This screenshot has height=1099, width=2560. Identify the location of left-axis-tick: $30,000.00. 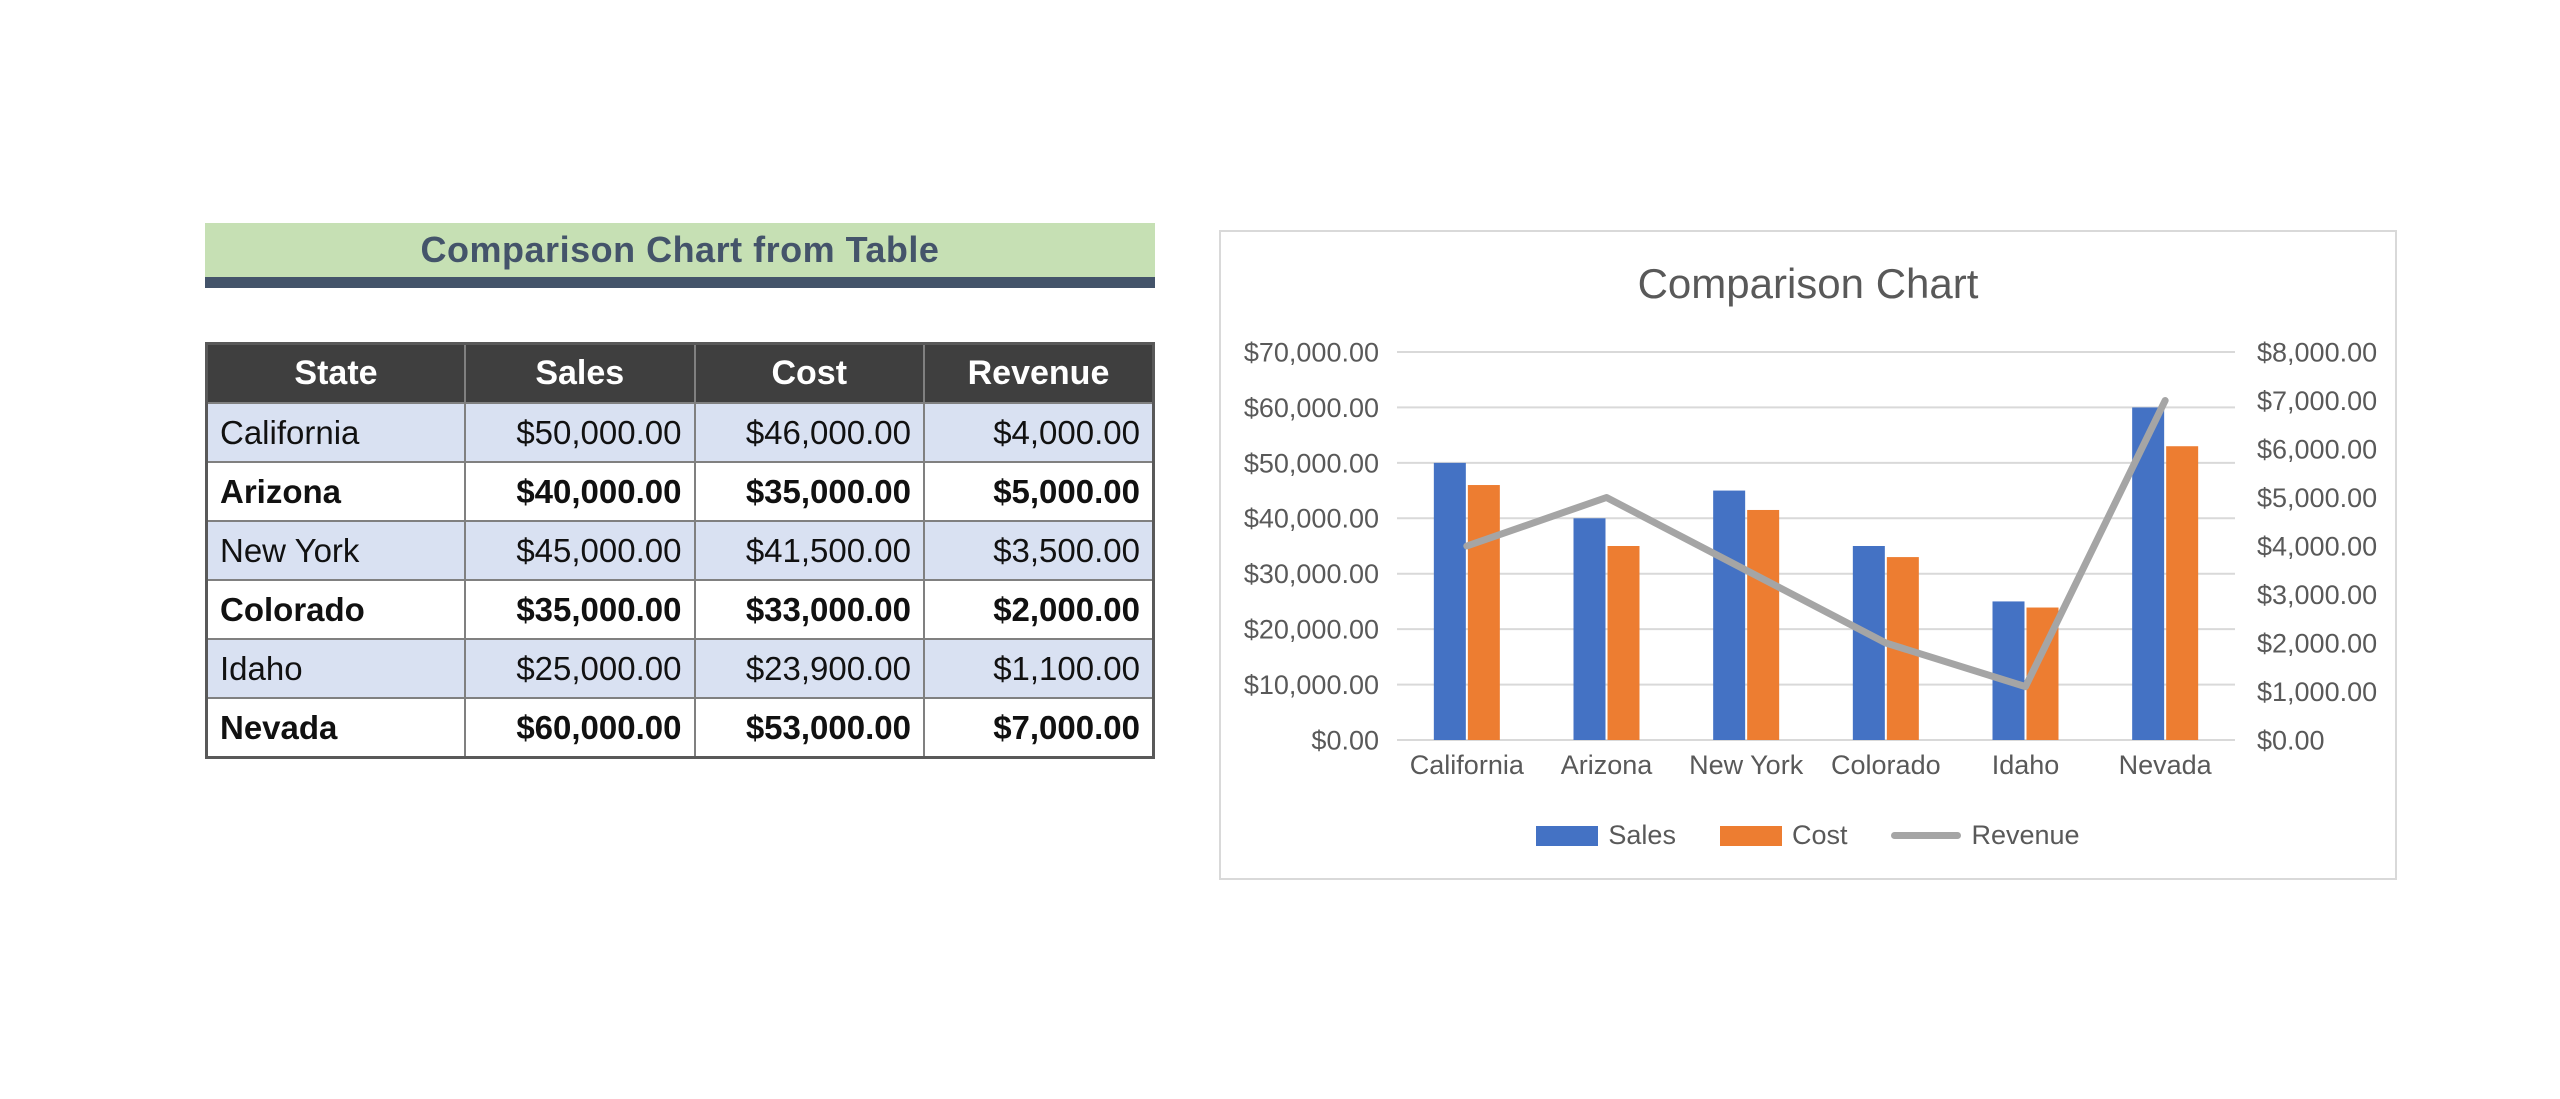
(1311, 574).